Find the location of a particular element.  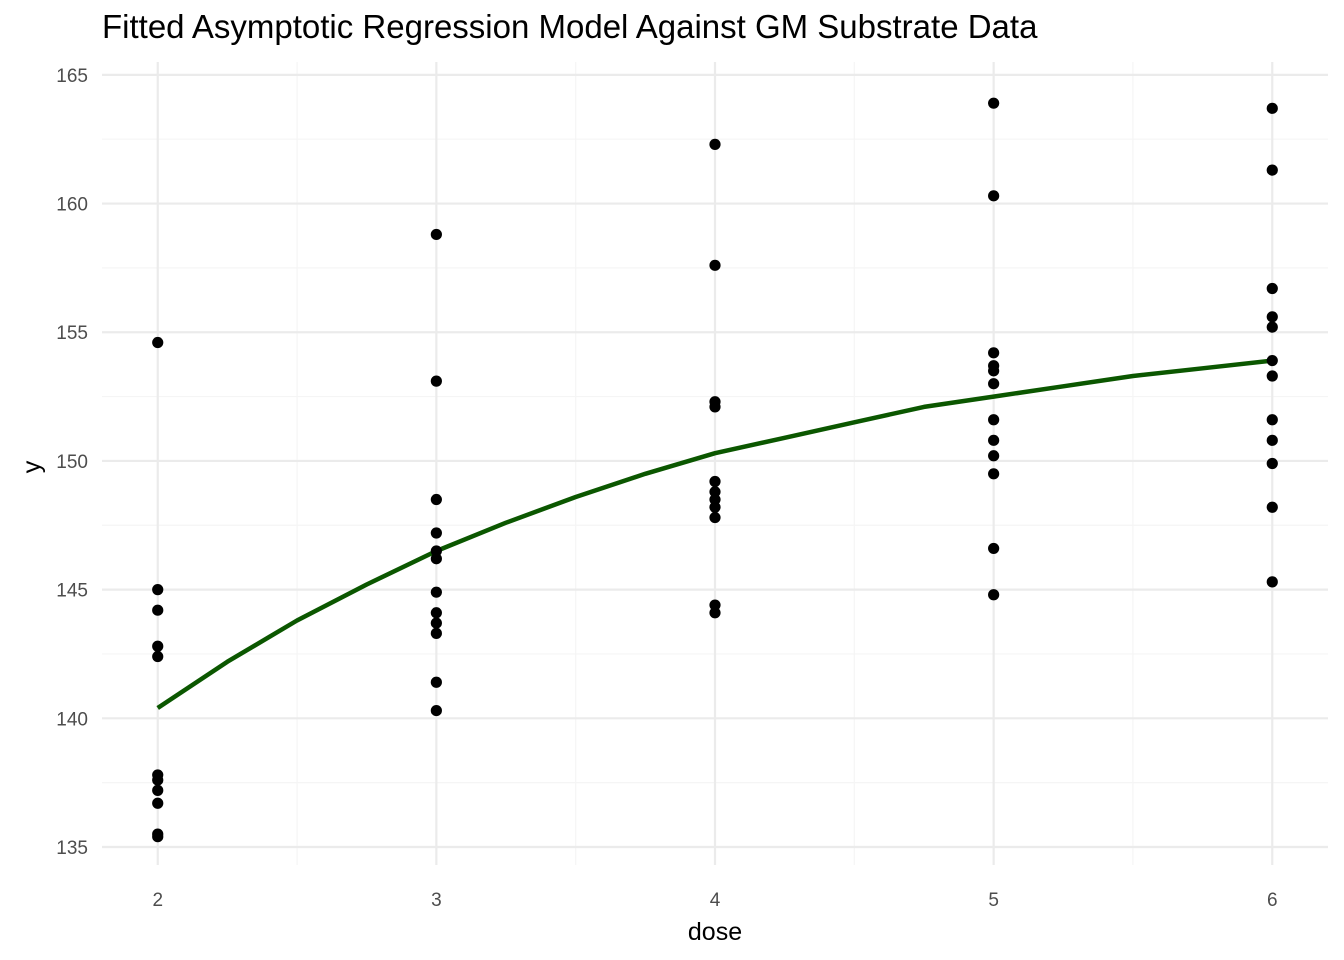

y-axis-ticks: 135 140 145 150 155 160 165 is located at coordinates (72, 462).